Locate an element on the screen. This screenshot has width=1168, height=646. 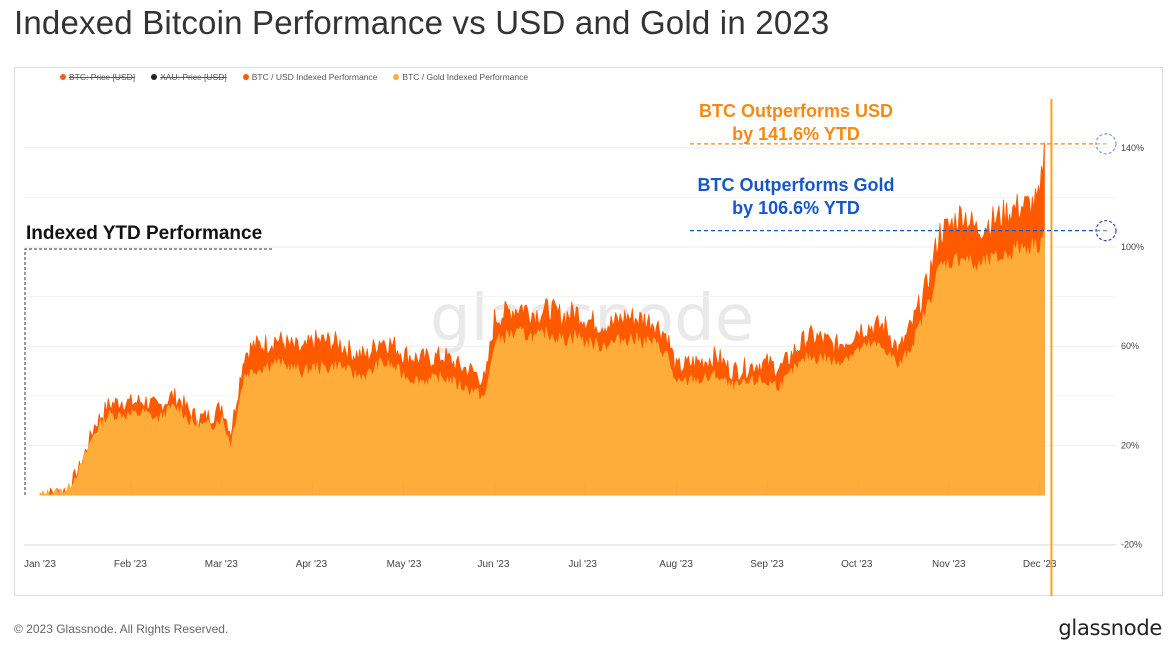
x-tick-label: Nov '23 is located at coordinates (949, 564).